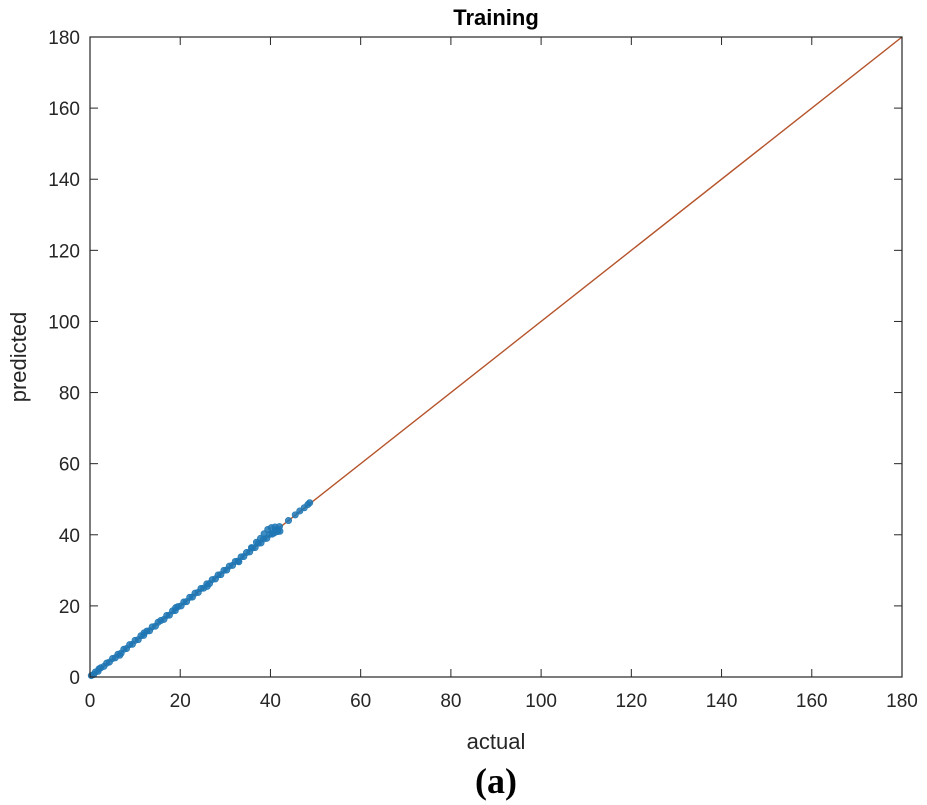 The height and width of the screenshot is (805, 927). What do you see at coordinates (64, 180) in the screenshot?
I see `y-tick-label: 140` at bounding box center [64, 180].